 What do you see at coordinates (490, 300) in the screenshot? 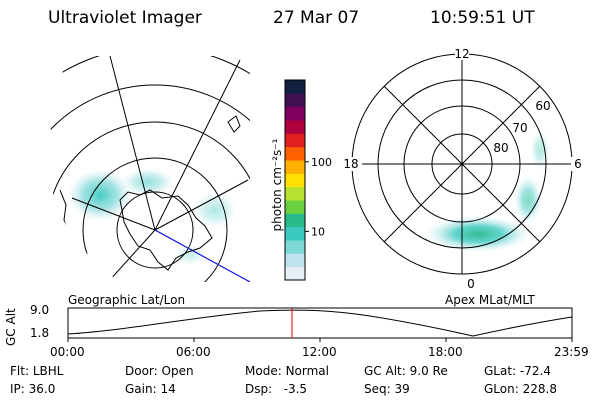
I see `right-plot-caption: Apex MLat/MLT` at bounding box center [490, 300].